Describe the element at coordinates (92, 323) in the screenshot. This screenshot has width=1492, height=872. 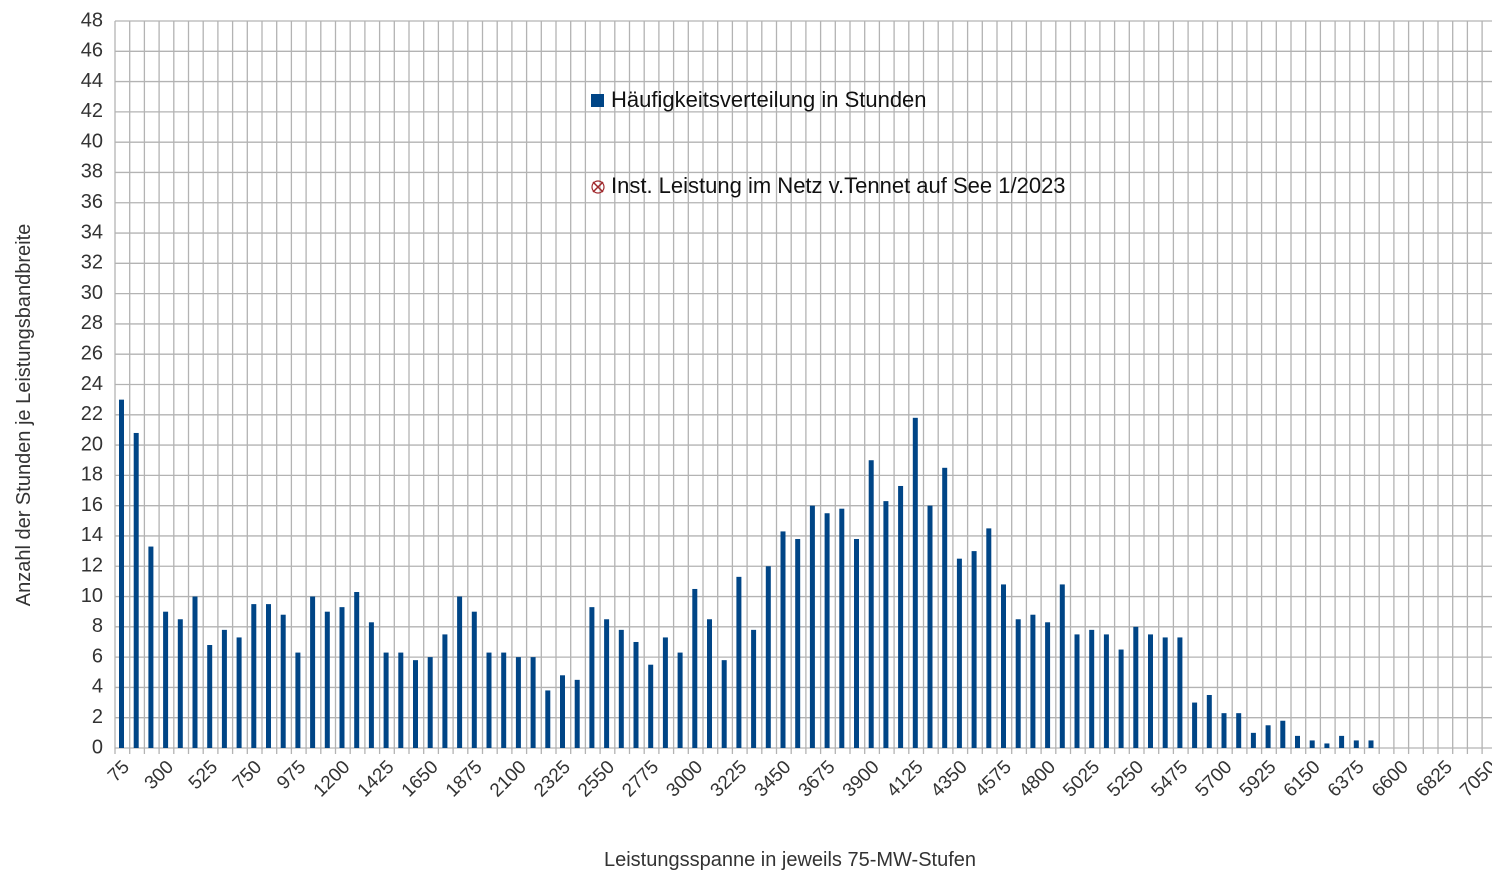
I see `y-tick-label: 28` at that location.